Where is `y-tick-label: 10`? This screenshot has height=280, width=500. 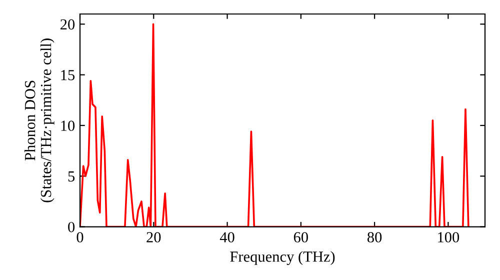
y-tick-label: 10 is located at coordinates (68, 125).